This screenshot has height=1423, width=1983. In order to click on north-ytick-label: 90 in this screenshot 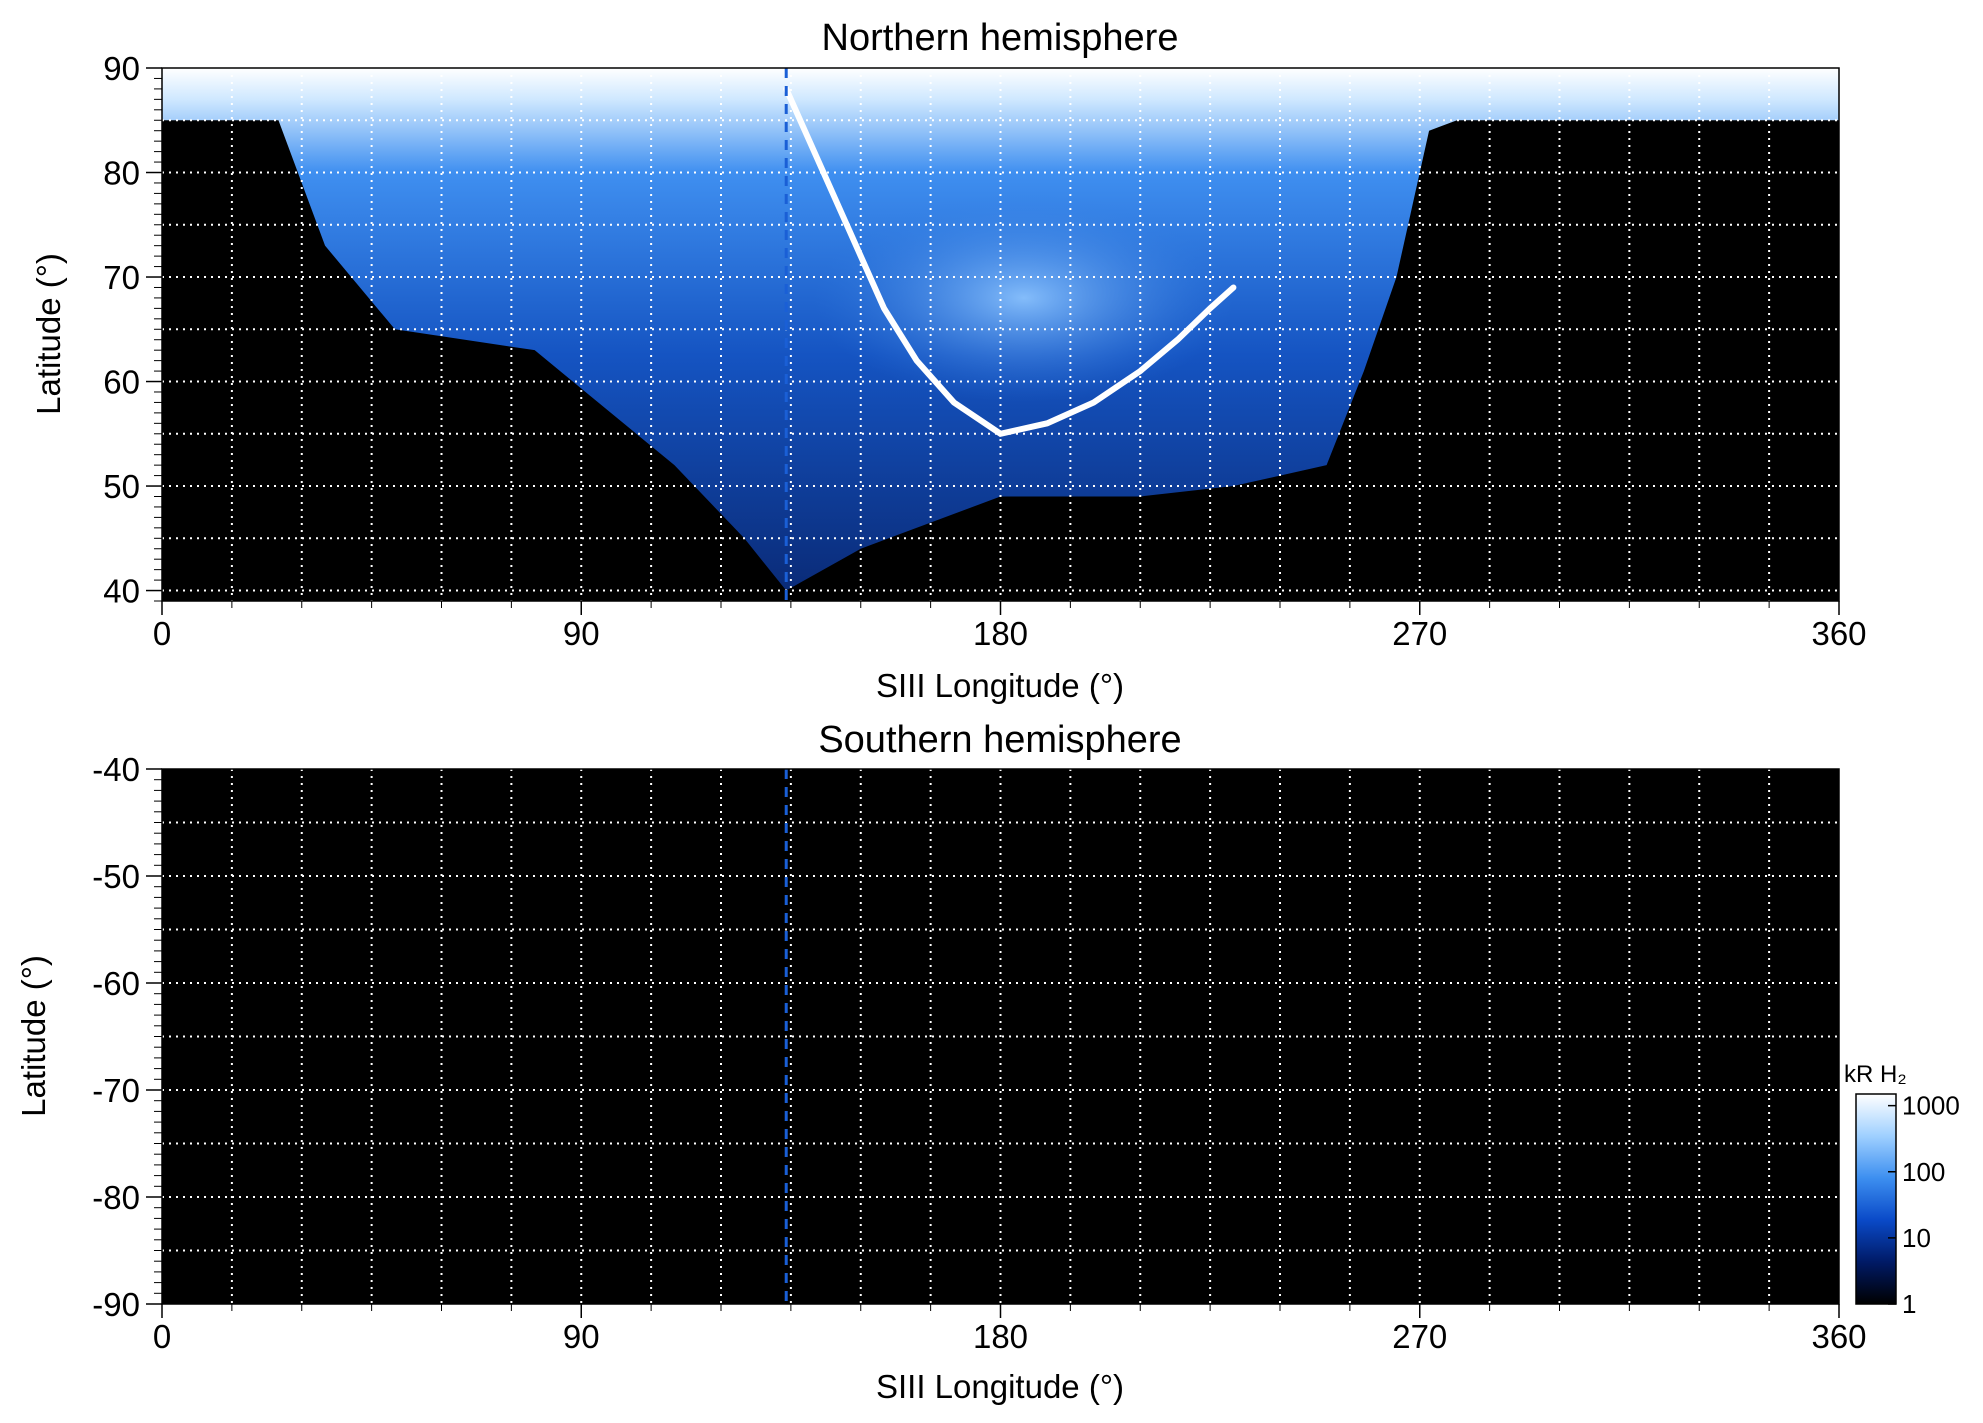, I will do `click(121, 68)`.